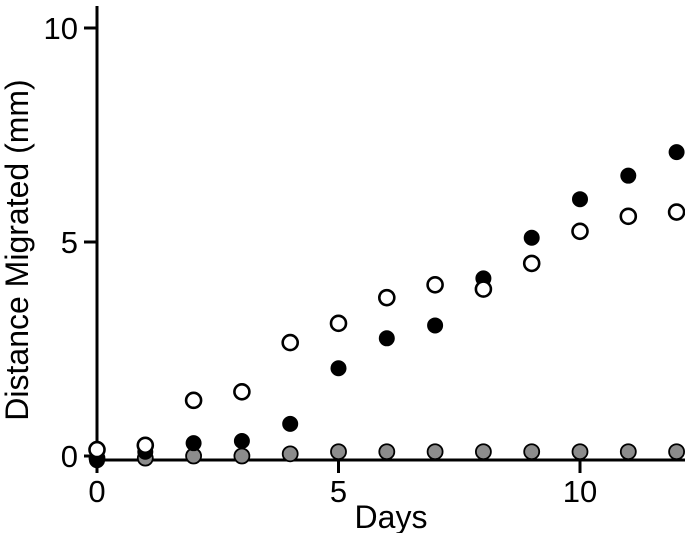 This screenshot has height=533, width=685. What do you see at coordinates (391, 516) in the screenshot?
I see `x-axis-title: Days` at bounding box center [391, 516].